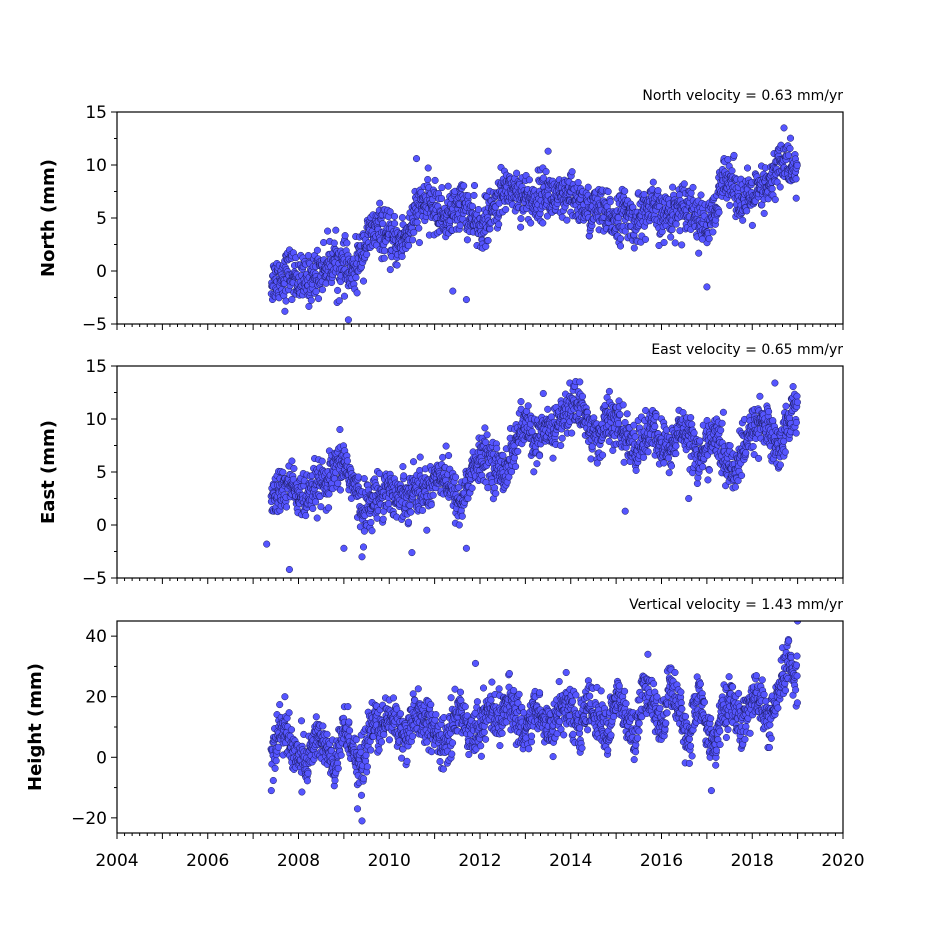  What do you see at coordinates (101, 272) in the screenshot?
I see `north-ytick-label-3: 0` at bounding box center [101, 272].